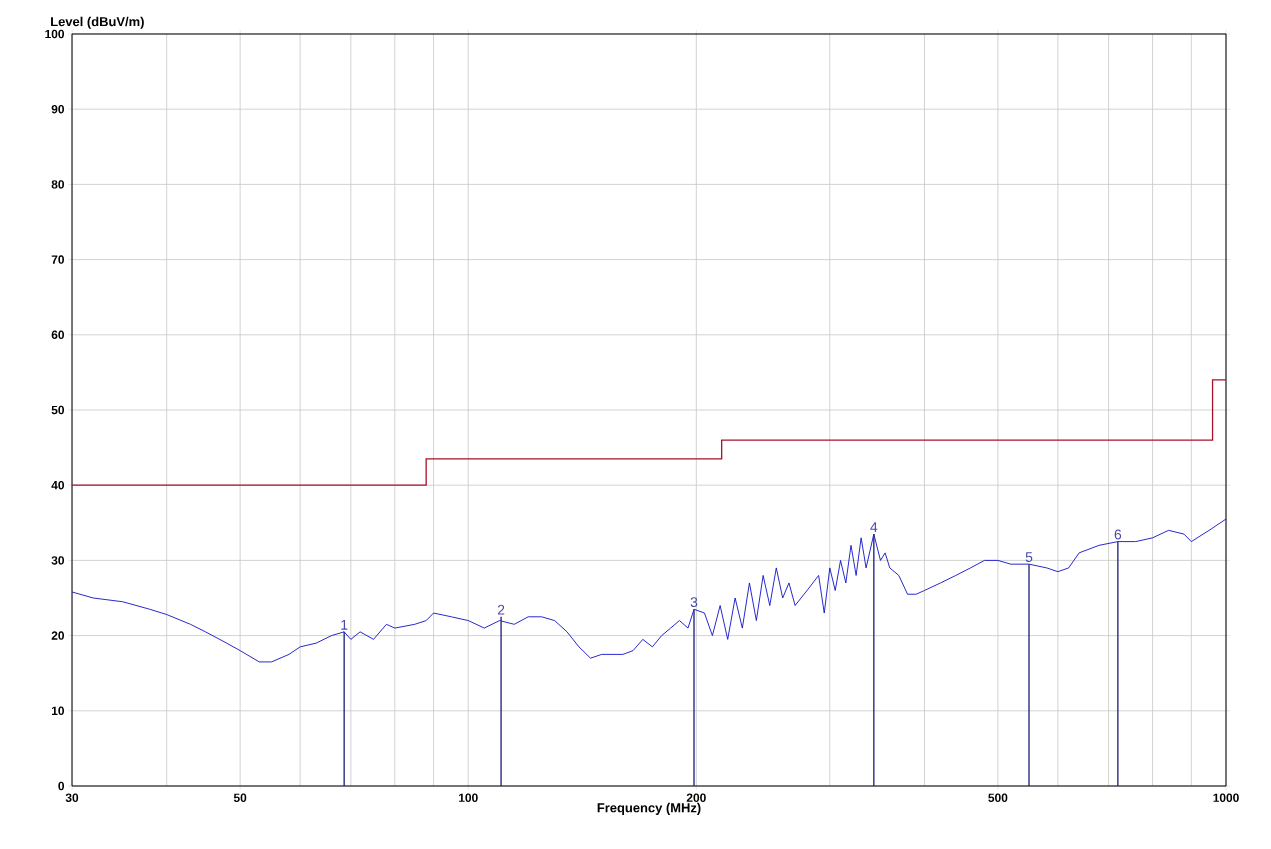 This screenshot has width=1271, height=849. I want to click on y-tick-label: 80, so click(58, 184).